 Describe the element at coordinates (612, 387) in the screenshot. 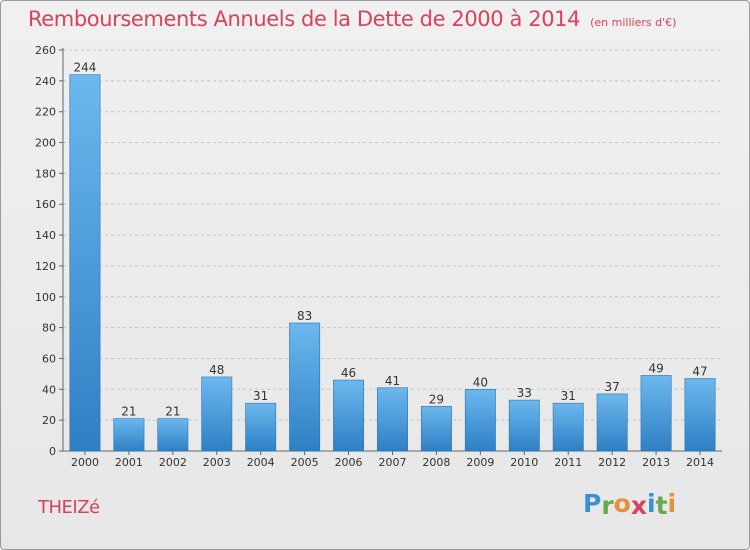

I see `bar-value-label: 37` at that location.